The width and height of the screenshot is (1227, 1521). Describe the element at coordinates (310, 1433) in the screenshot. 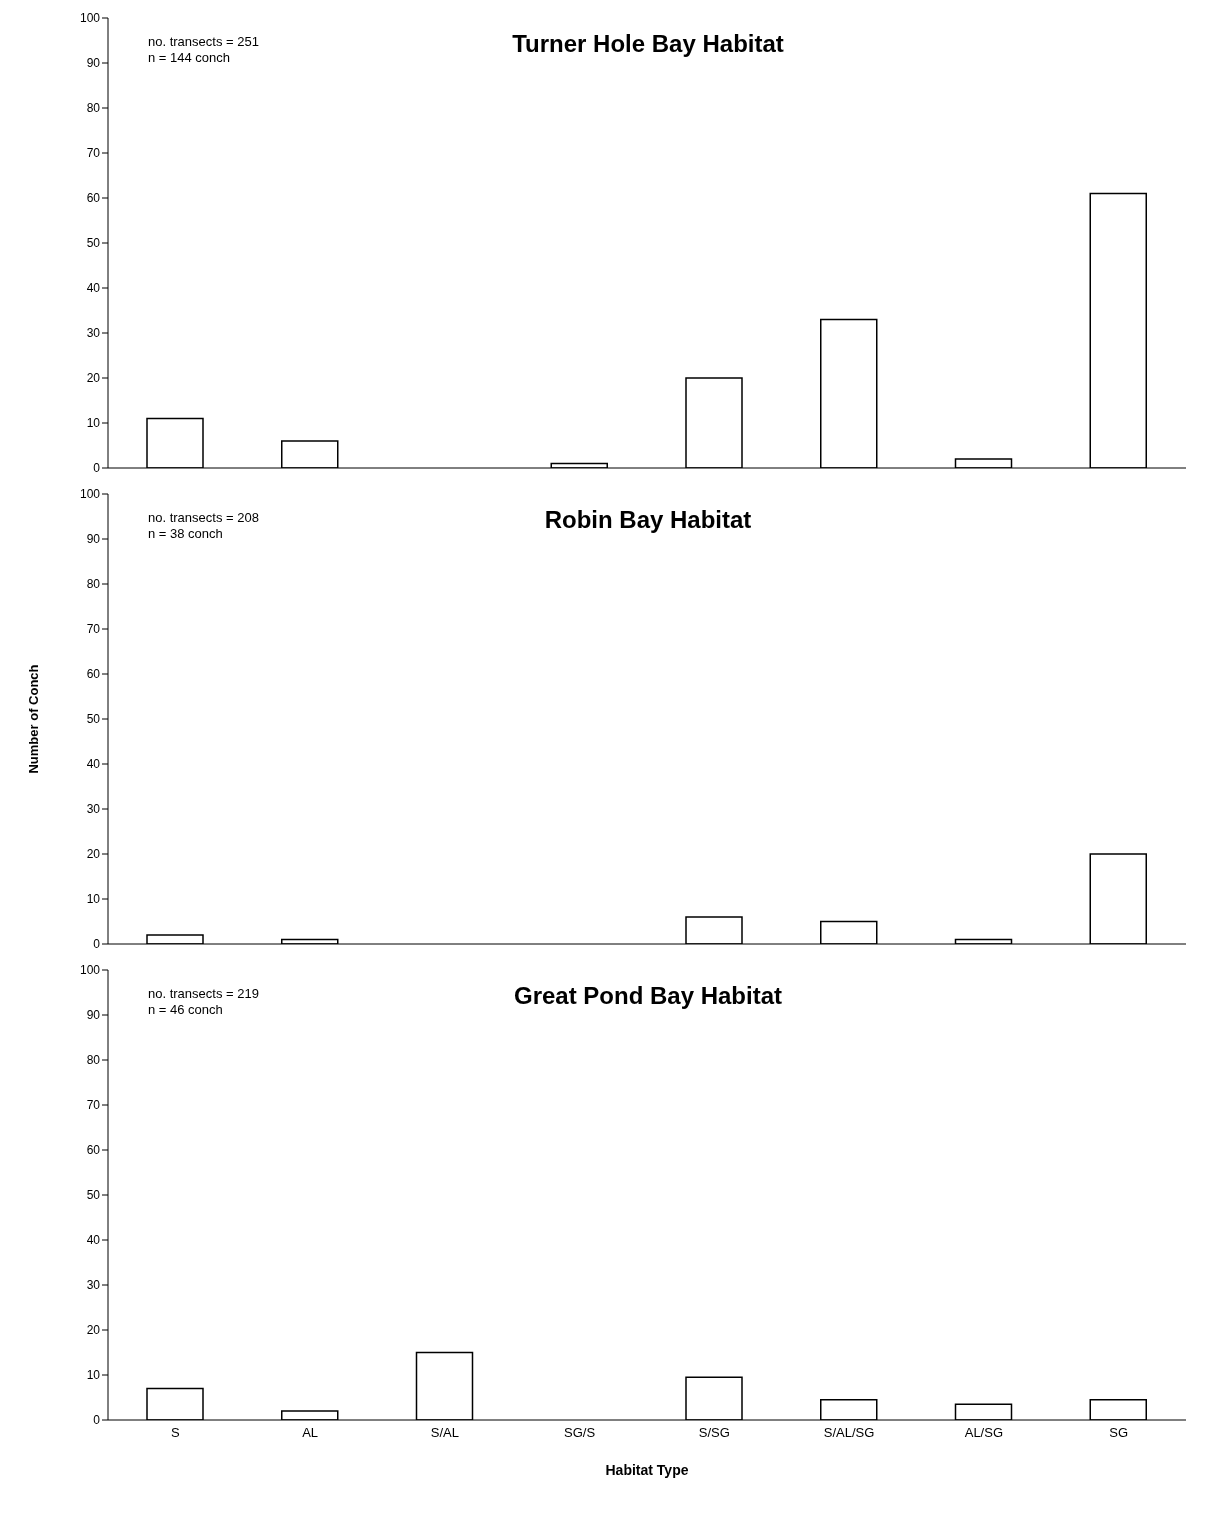

I see `x-tick-label: AL` at that location.